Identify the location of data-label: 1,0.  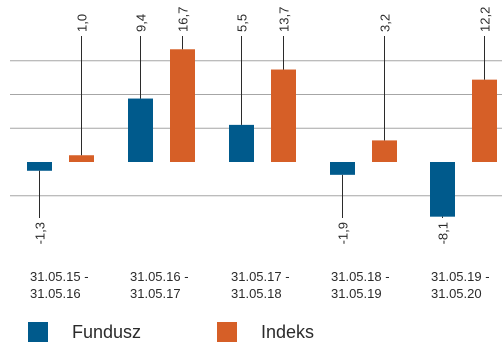
(82, 23).